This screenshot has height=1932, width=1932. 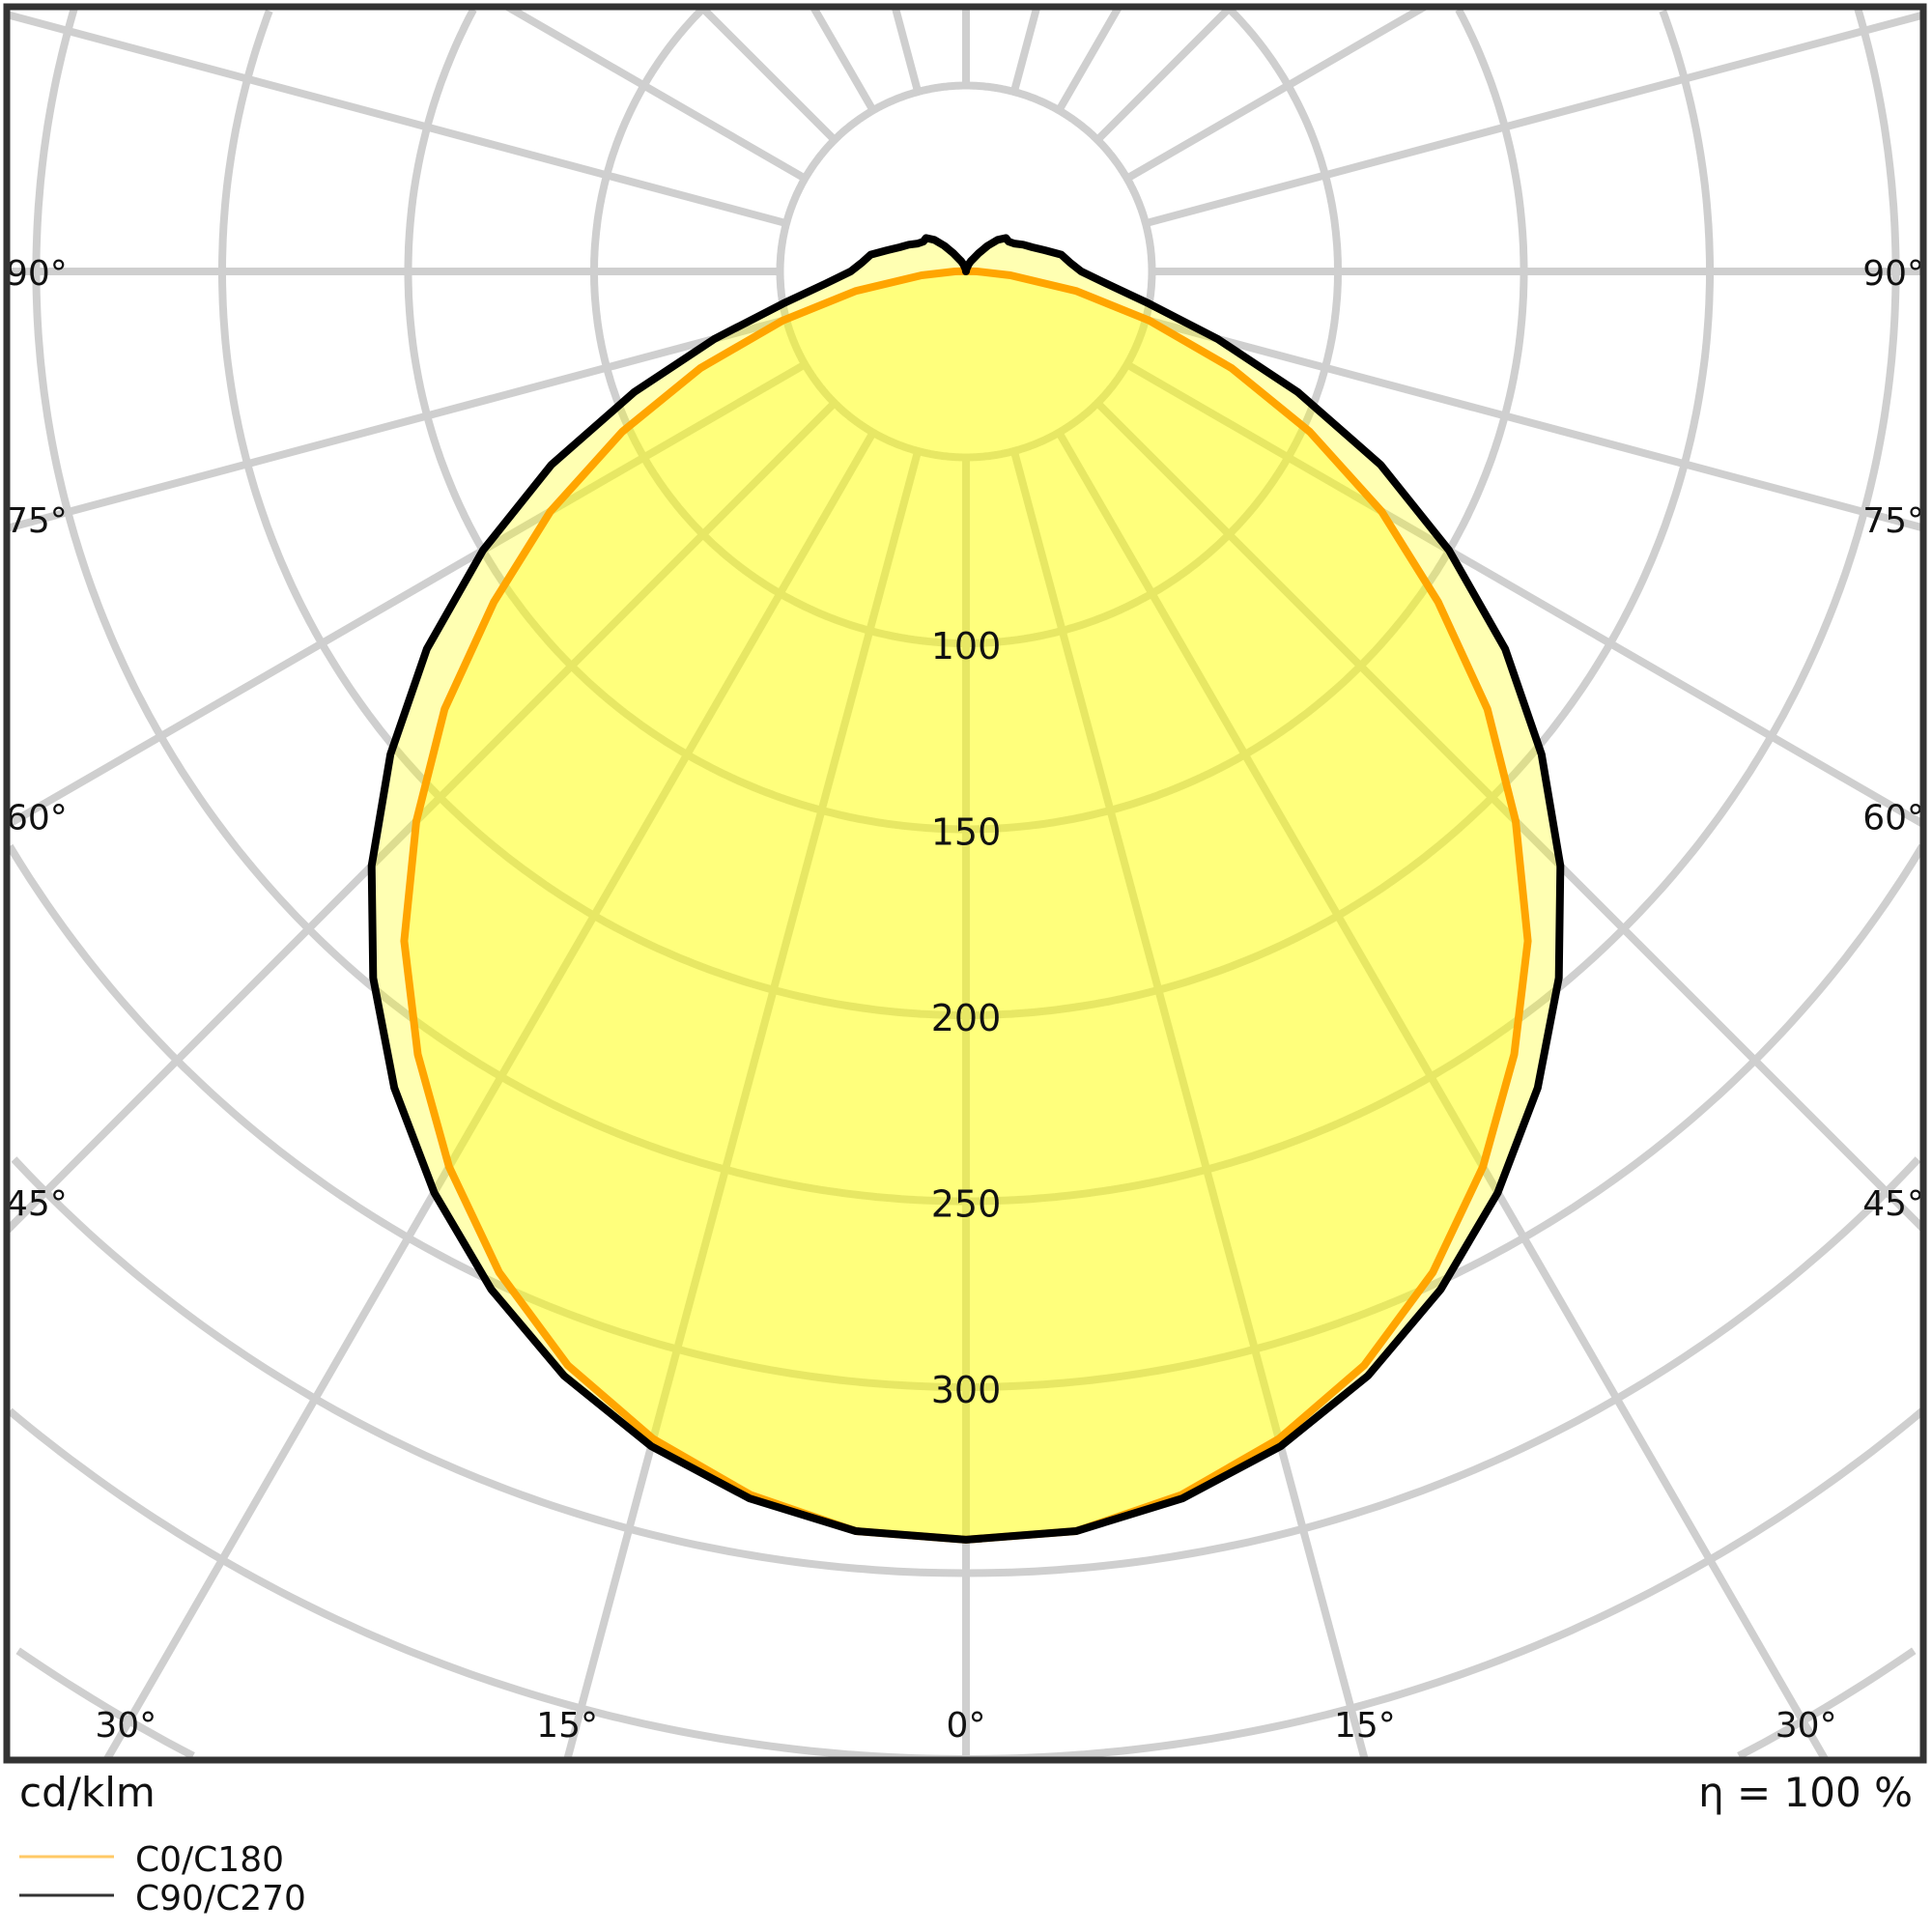 I want to click on radial-tick-label: 200, so click(x=966, y=1018).